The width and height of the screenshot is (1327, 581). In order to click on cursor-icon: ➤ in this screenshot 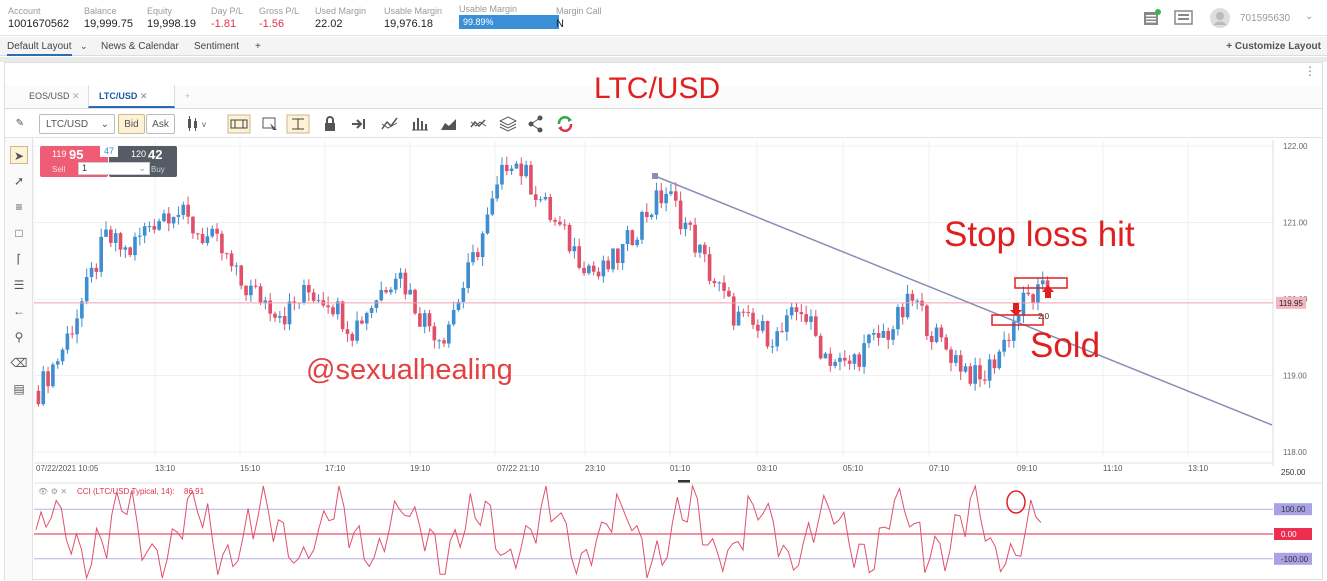, I will do `click(19, 155)`.